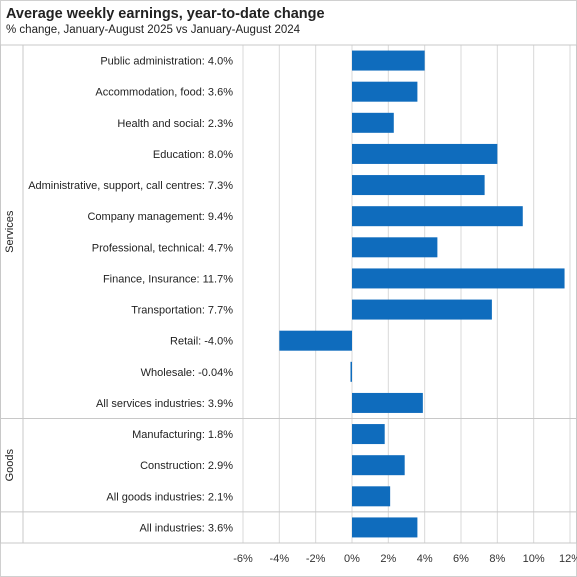 This screenshot has height=577, width=577. I want to click on category-label: All industries: 3.6%, so click(186, 528).